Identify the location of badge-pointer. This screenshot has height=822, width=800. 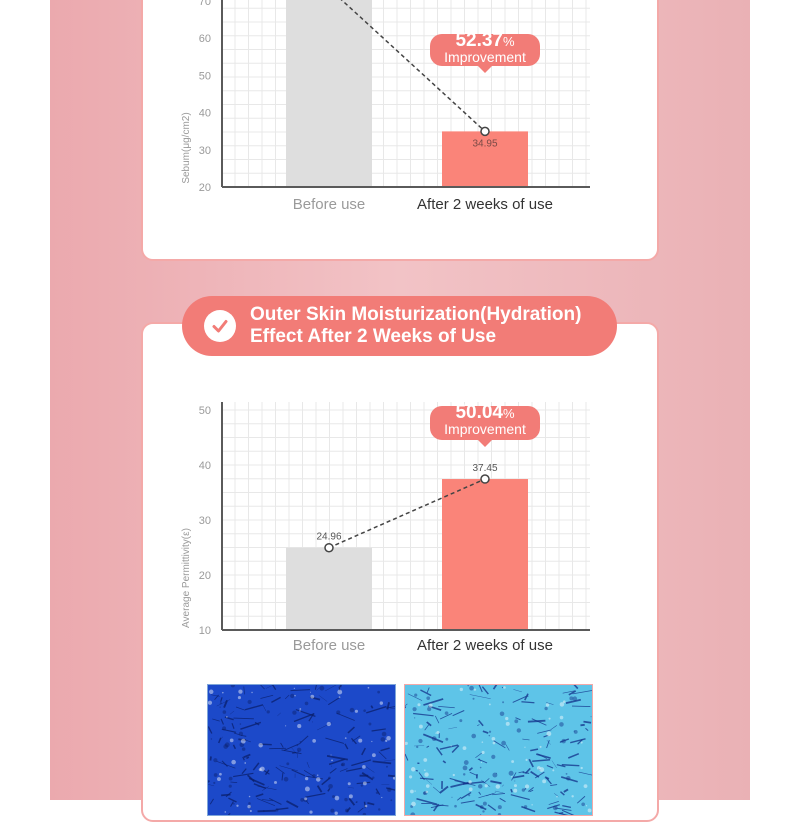
(485, 443).